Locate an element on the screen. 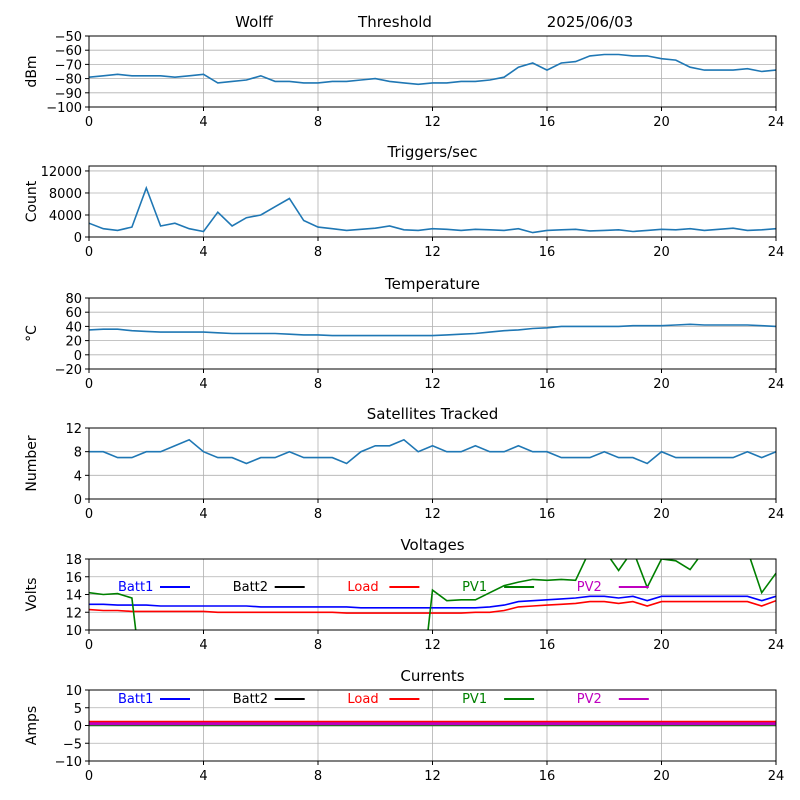 The image size is (800, 800). y-tick-label: 8 is located at coordinates (78, 453).